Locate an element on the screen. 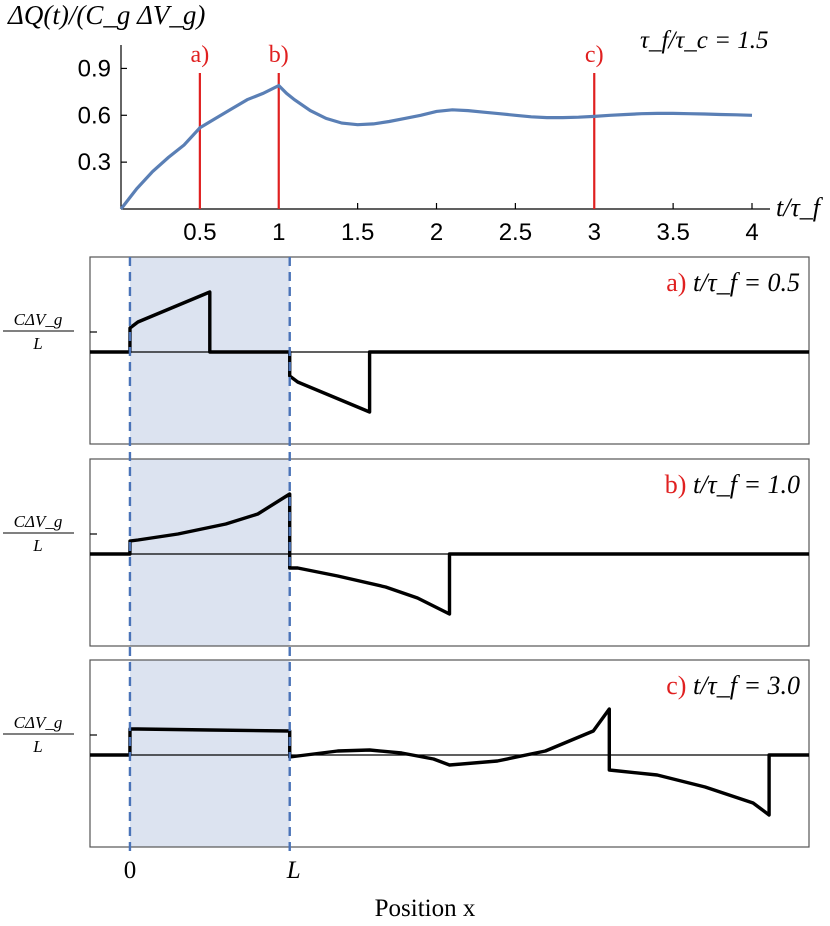 The height and width of the screenshot is (926, 830). top-x-tick-label: 4 is located at coordinates (751, 232).